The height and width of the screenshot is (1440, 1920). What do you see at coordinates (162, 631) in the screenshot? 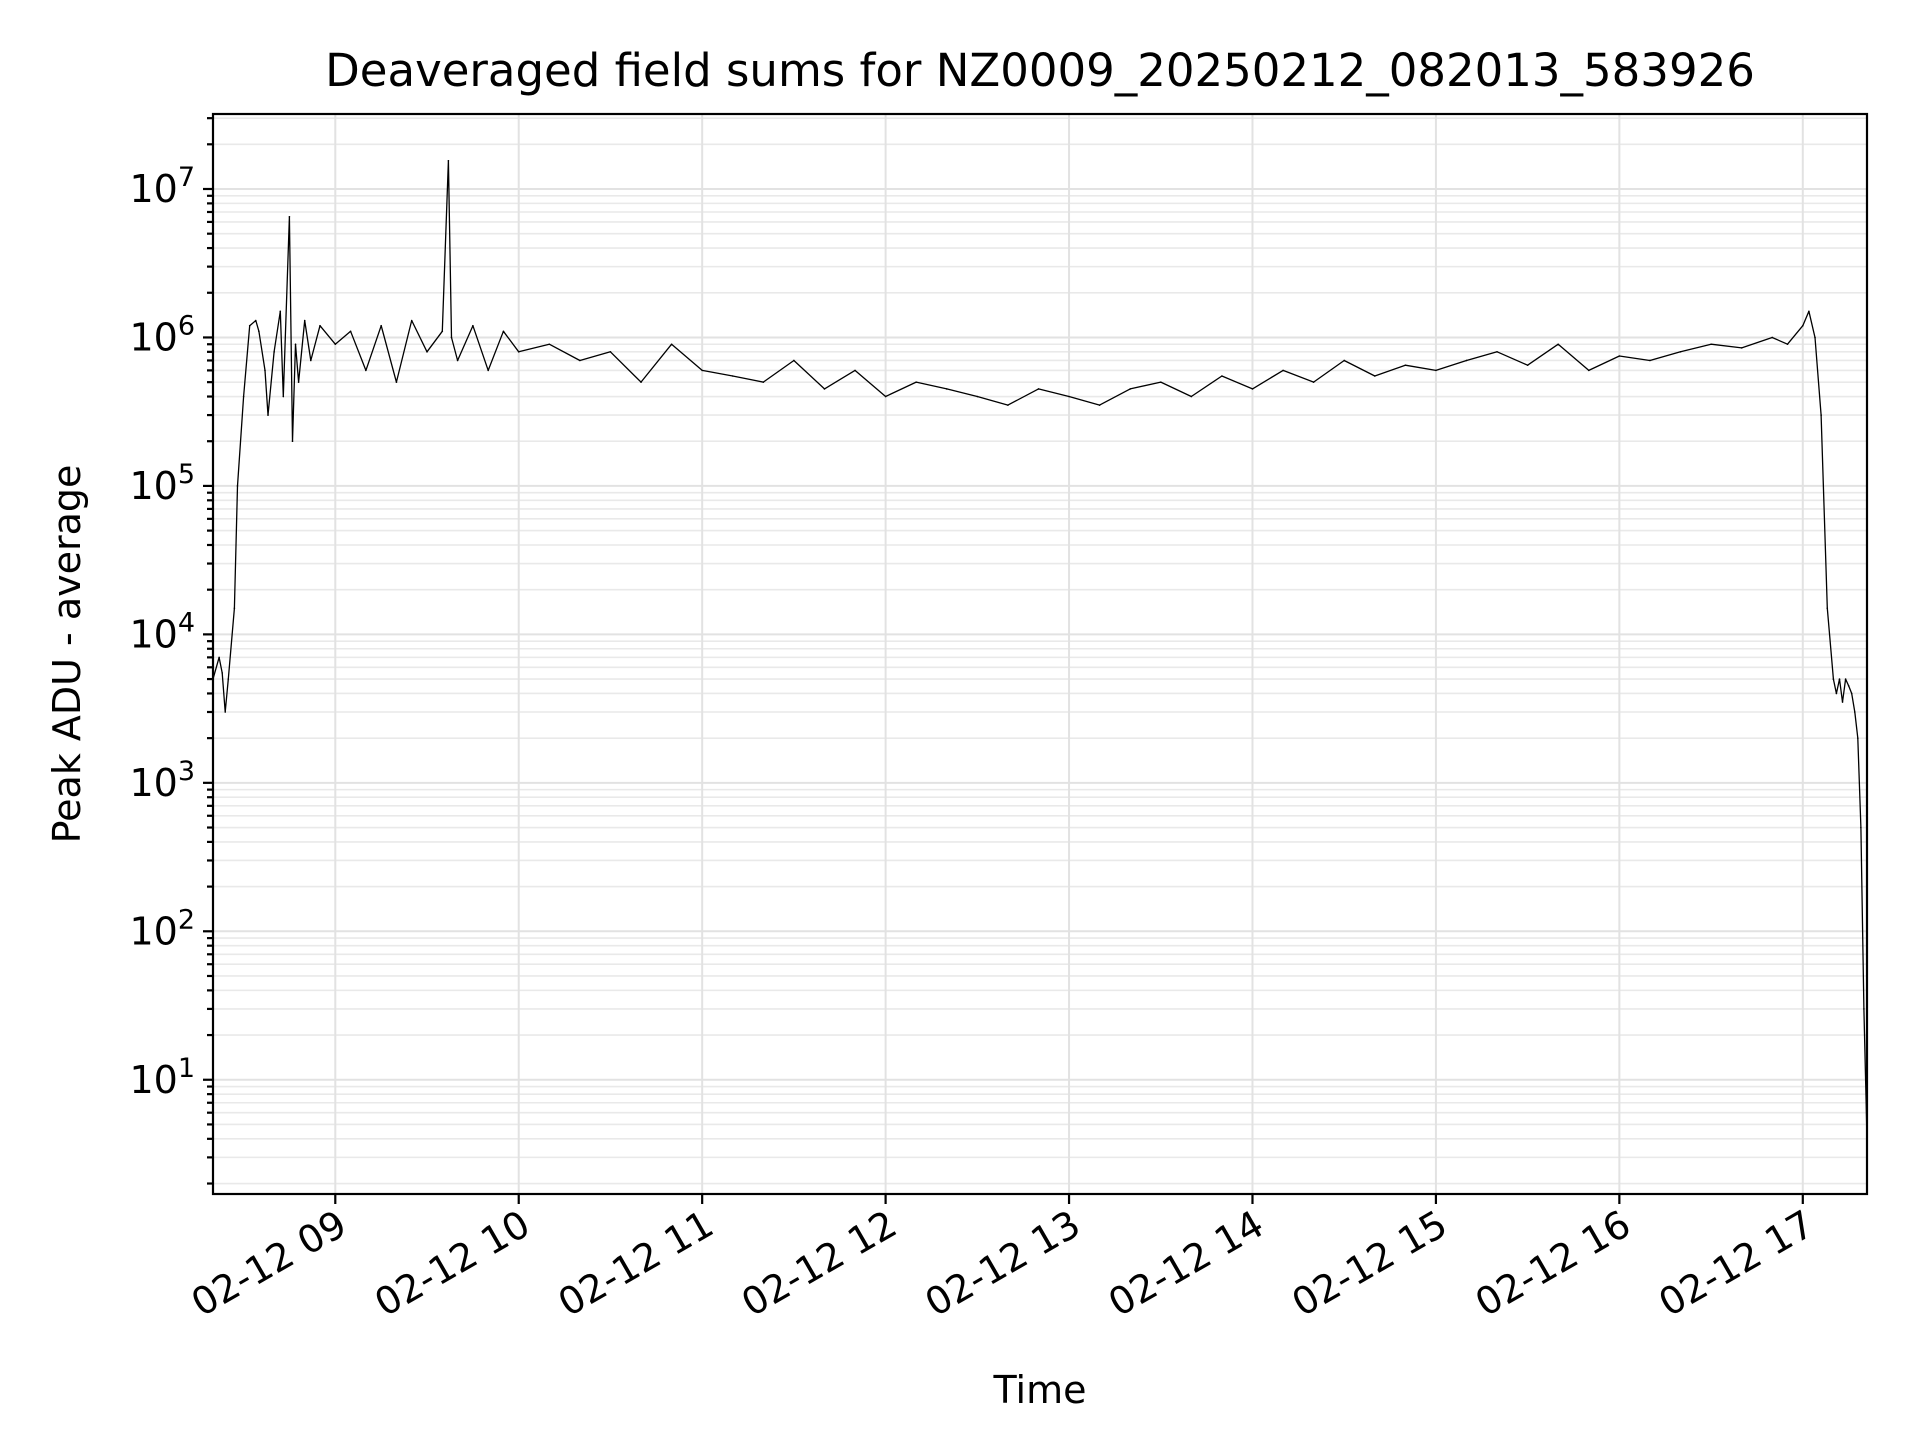
I see `y-tick-label: 104` at bounding box center [162, 631].